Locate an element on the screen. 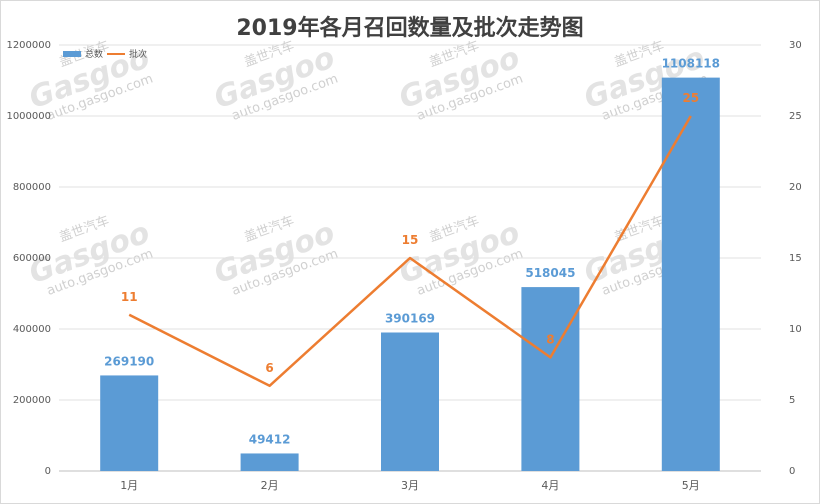 This screenshot has height=504, width=820. category-label: 3月 is located at coordinates (410, 485).